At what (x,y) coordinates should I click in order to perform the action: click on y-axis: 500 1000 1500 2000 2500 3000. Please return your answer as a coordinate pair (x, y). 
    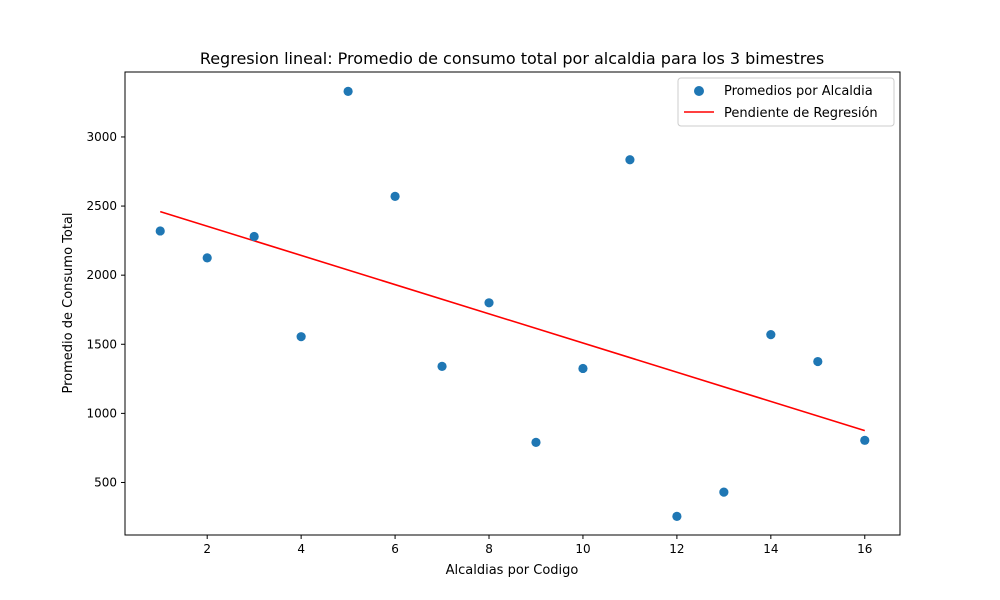
    Looking at the image, I should click on (105, 309).